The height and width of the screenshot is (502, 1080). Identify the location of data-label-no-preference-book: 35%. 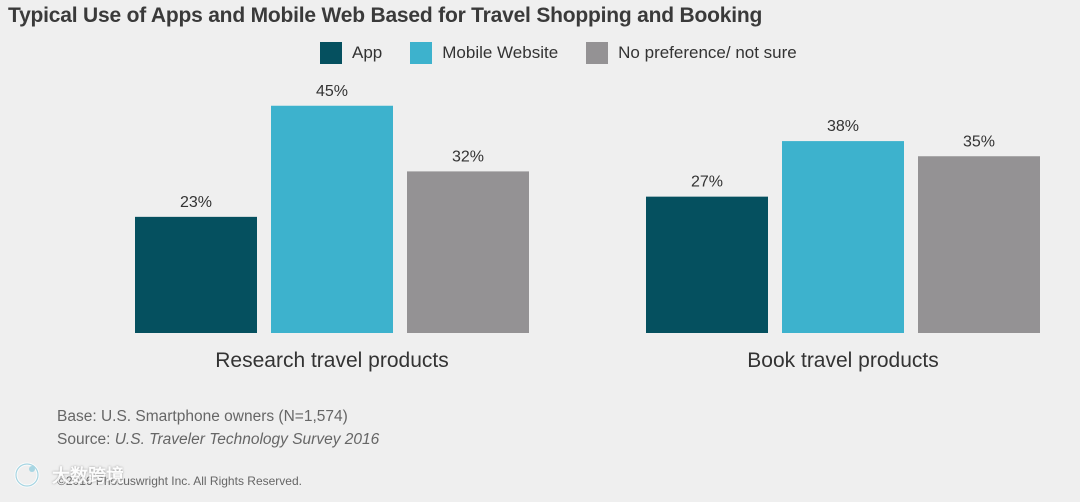
(979, 141).